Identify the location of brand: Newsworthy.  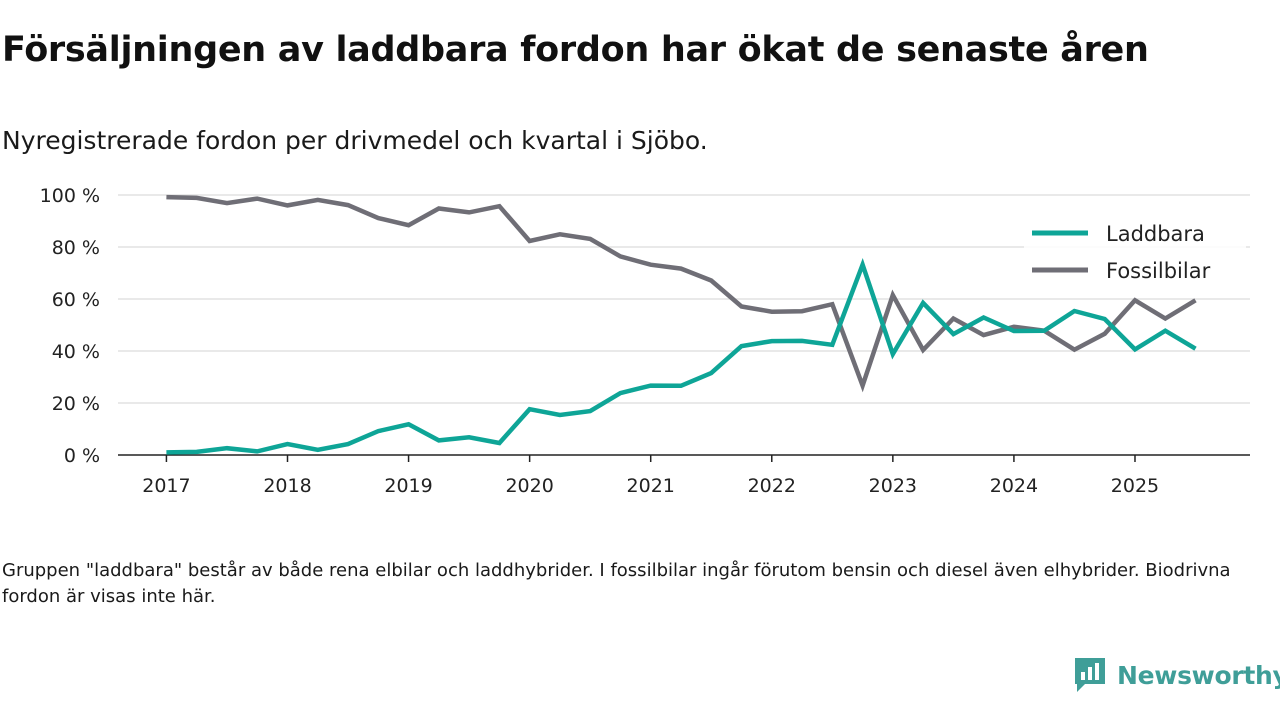
(1176, 675).